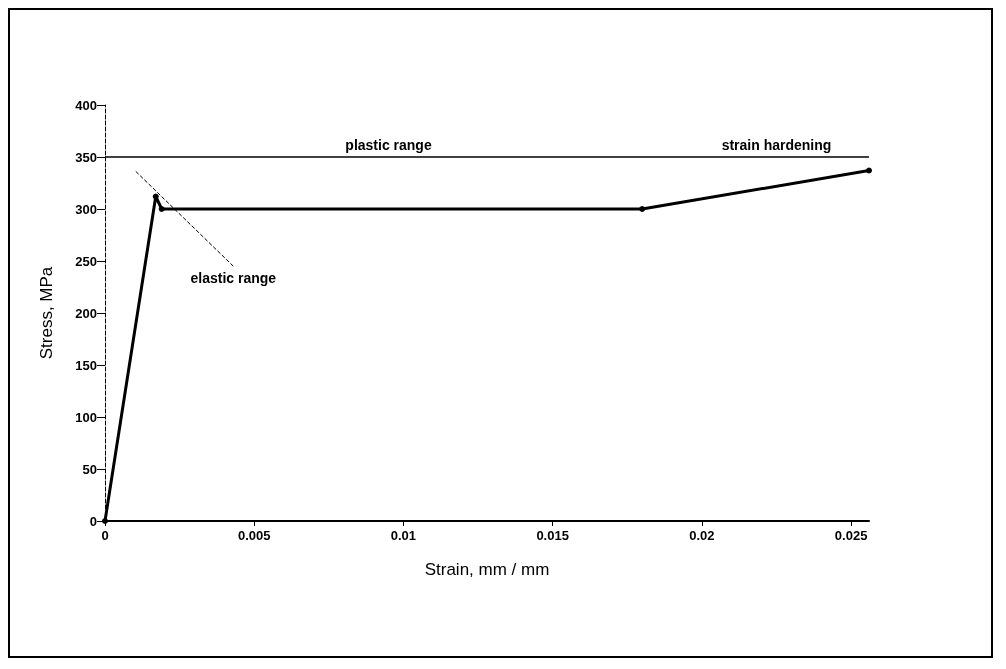 This screenshot has width=1006, height=669. I want to click on annotation: plastic range, so click(388, 145).